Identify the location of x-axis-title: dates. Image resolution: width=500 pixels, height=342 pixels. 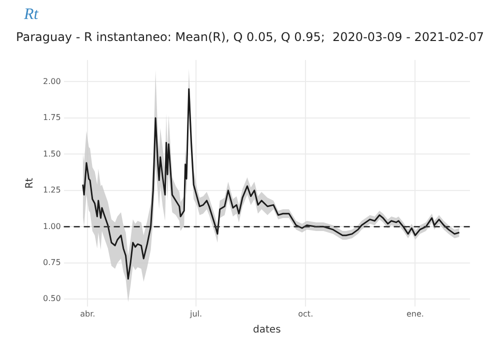
(267, 330).